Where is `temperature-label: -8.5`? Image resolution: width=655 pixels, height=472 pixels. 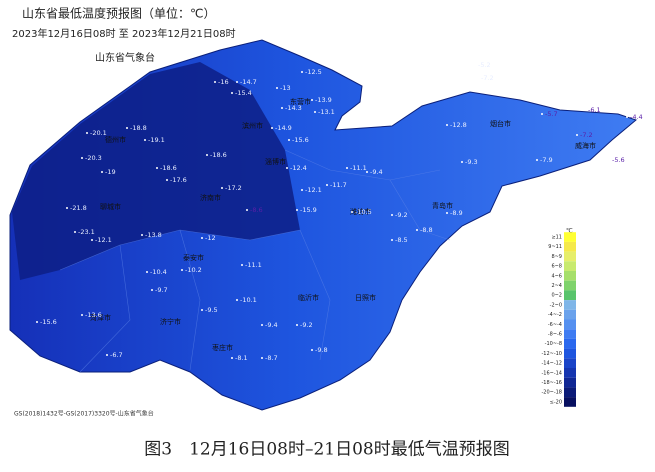 temperature-label: -8.5 is located at coordinates (401, 240).